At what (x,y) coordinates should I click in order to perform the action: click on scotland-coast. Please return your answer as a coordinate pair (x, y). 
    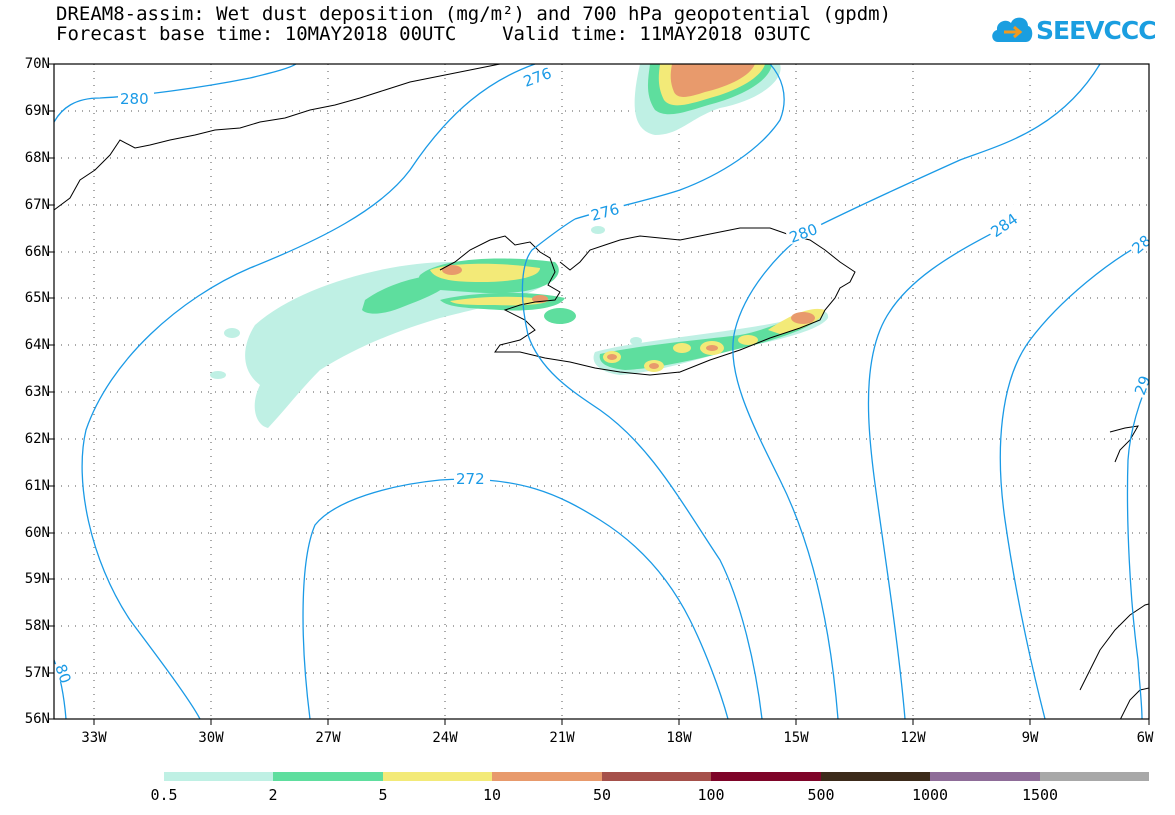
    Looking at the image, I should click on (1114, 647).